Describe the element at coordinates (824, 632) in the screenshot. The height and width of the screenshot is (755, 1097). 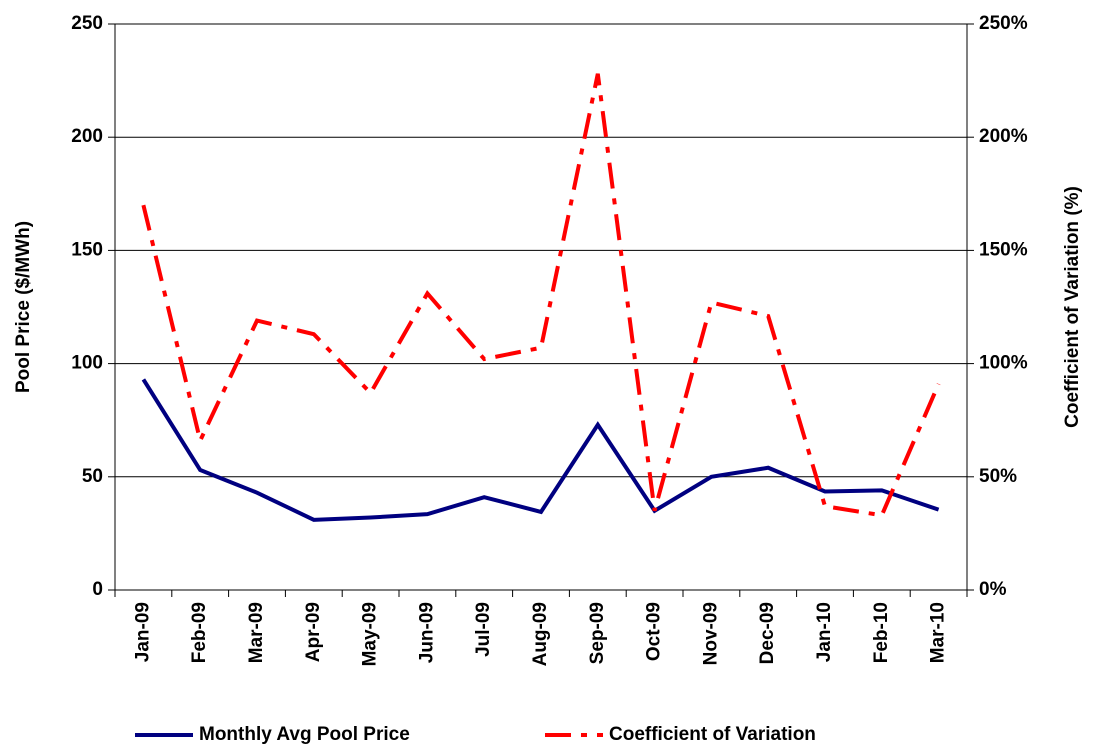
I see `x-tick-label: Jan-10` at that location.